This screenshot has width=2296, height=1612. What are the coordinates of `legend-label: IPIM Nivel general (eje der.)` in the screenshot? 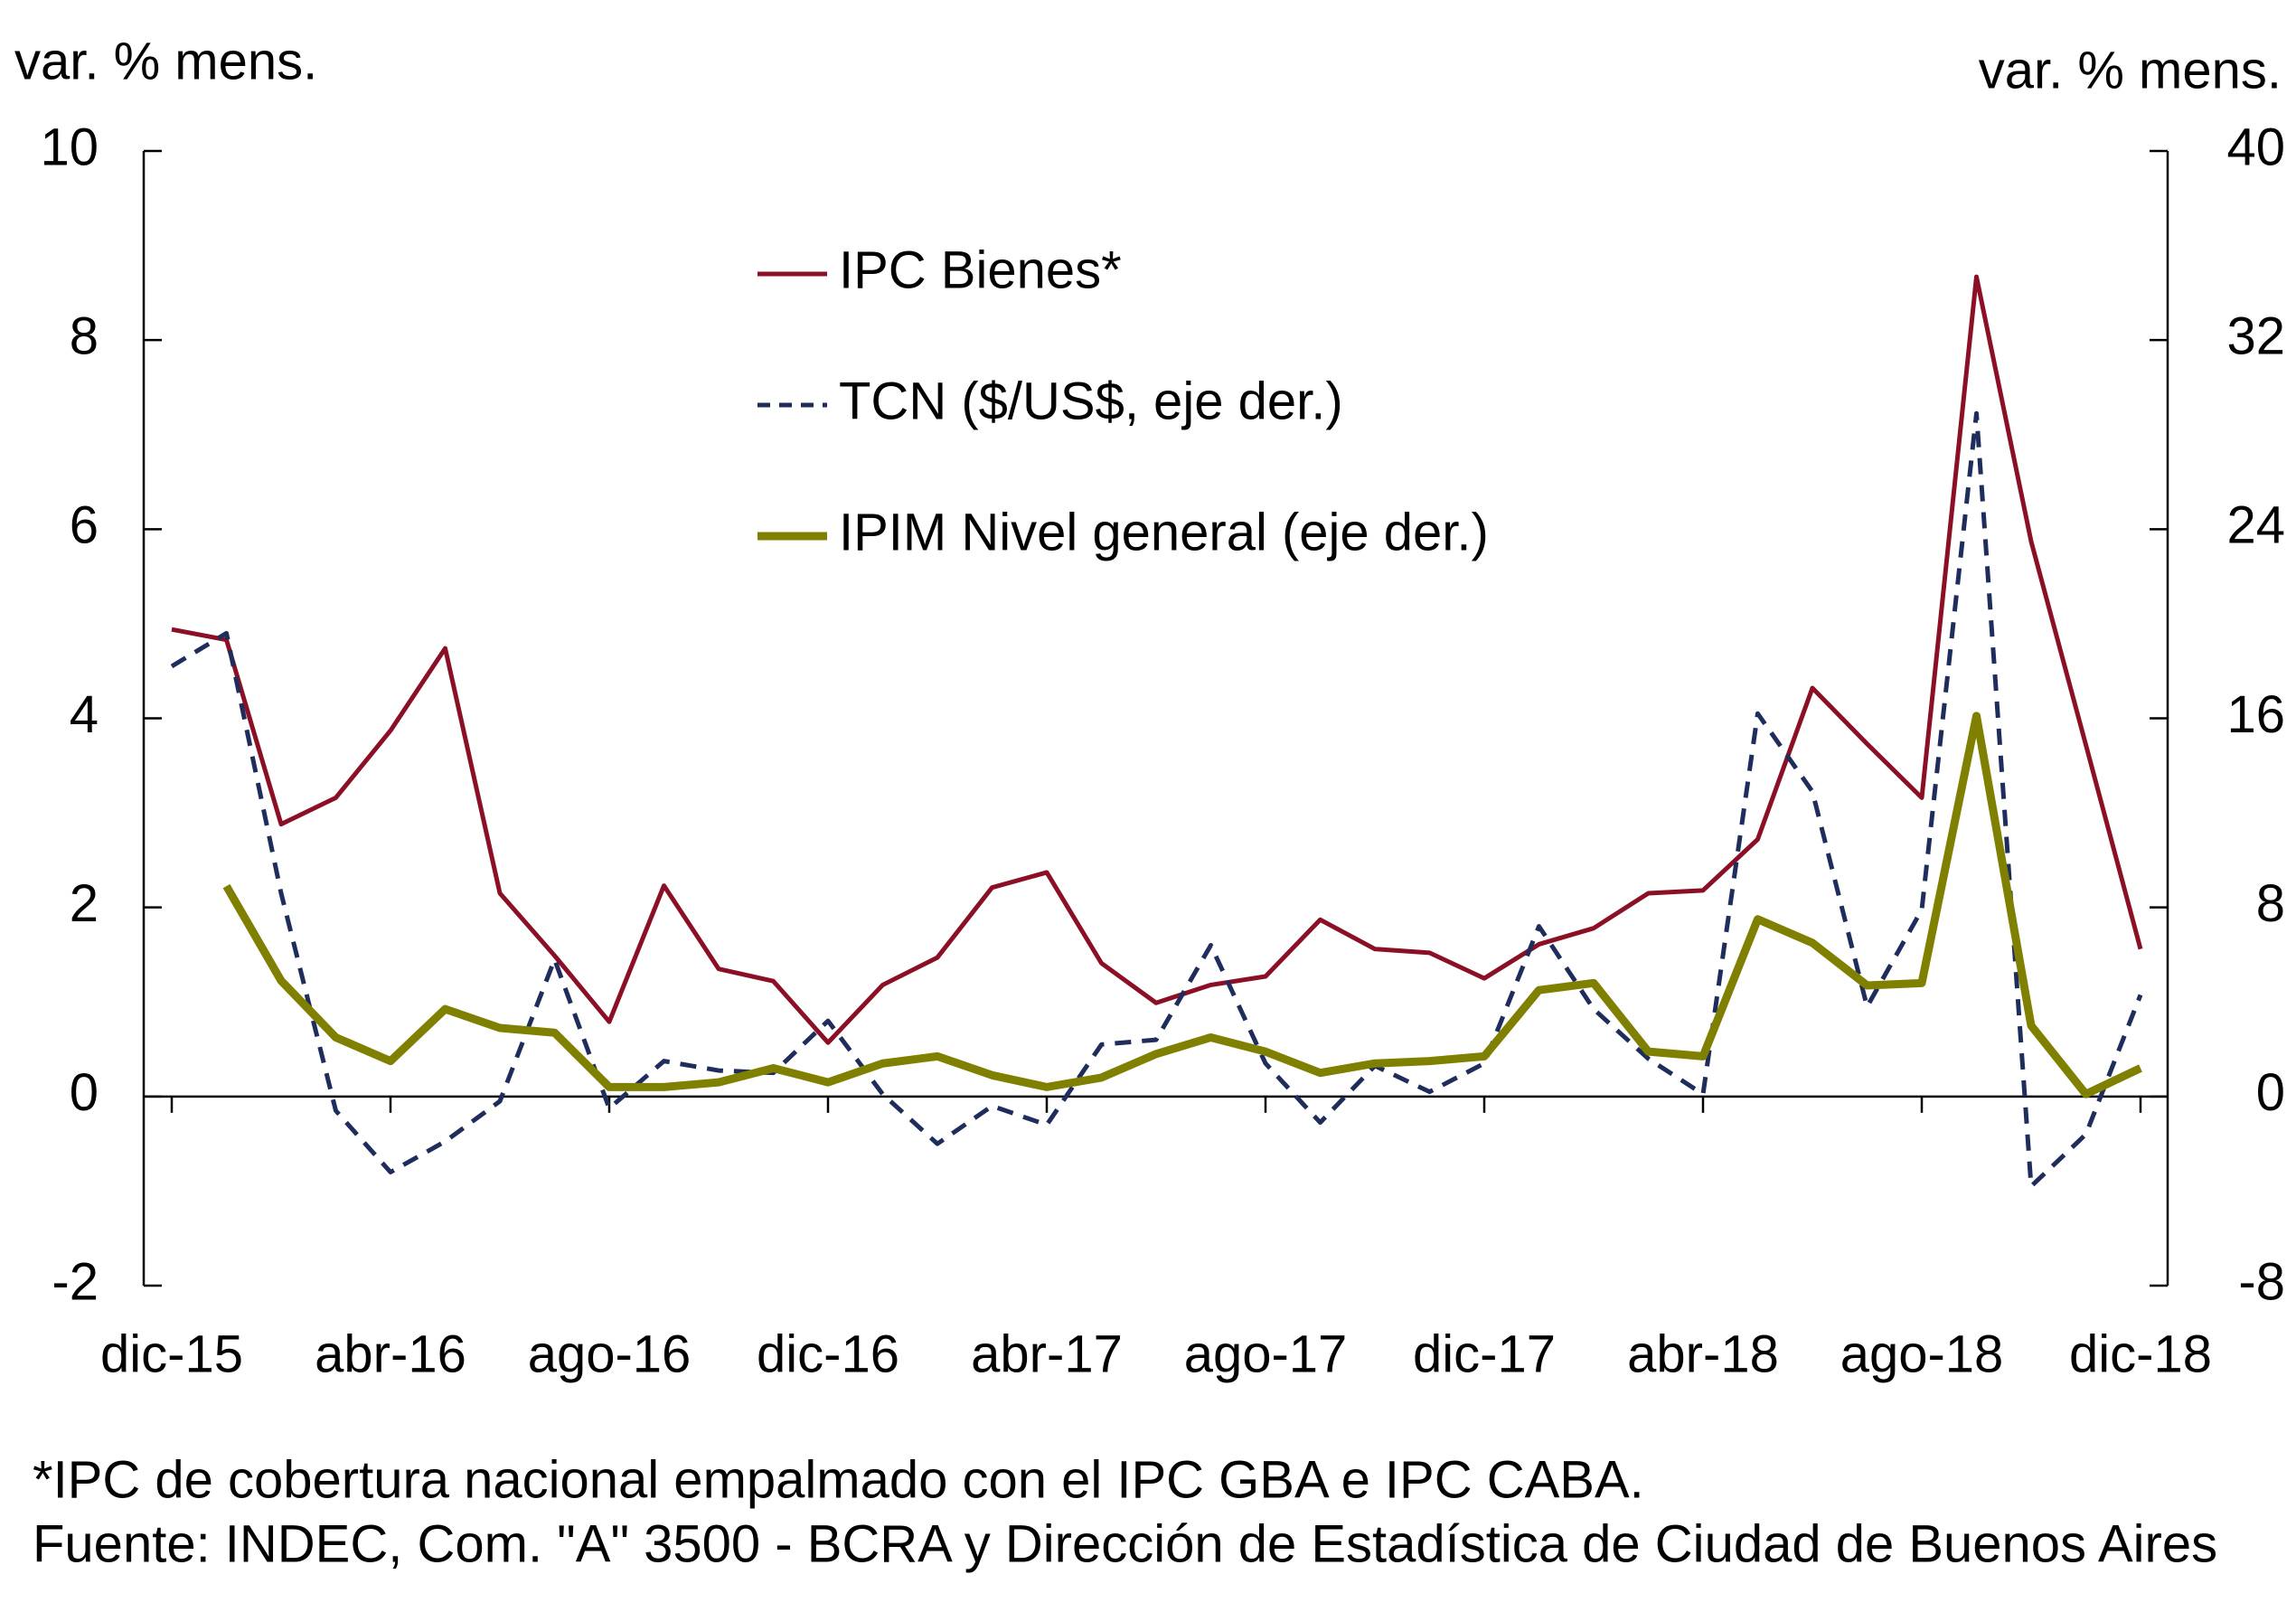 It's located at (1164, 532).